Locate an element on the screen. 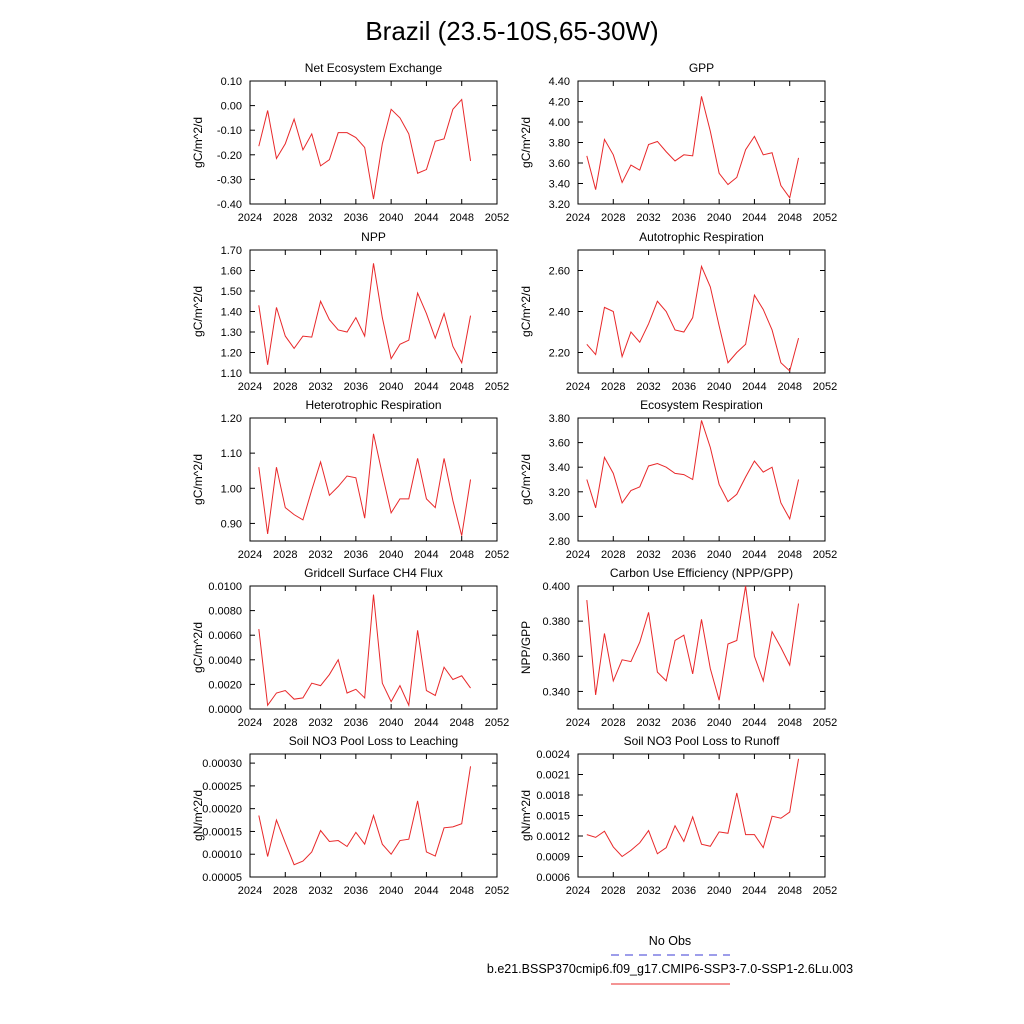 The width and height of the screenshot is (1024, 1024). panel-title: Autotrophic Respiration is located at coordinates (701, 237).